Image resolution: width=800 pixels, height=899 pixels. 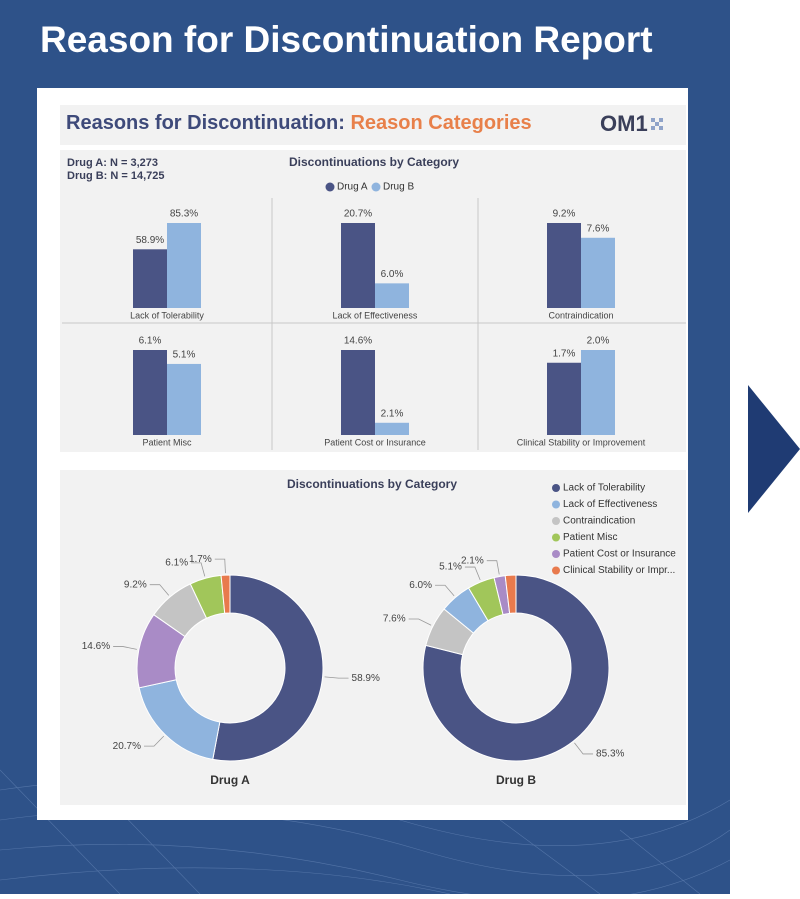 I want to click on logo: OM1, so click(x=624, y=123).